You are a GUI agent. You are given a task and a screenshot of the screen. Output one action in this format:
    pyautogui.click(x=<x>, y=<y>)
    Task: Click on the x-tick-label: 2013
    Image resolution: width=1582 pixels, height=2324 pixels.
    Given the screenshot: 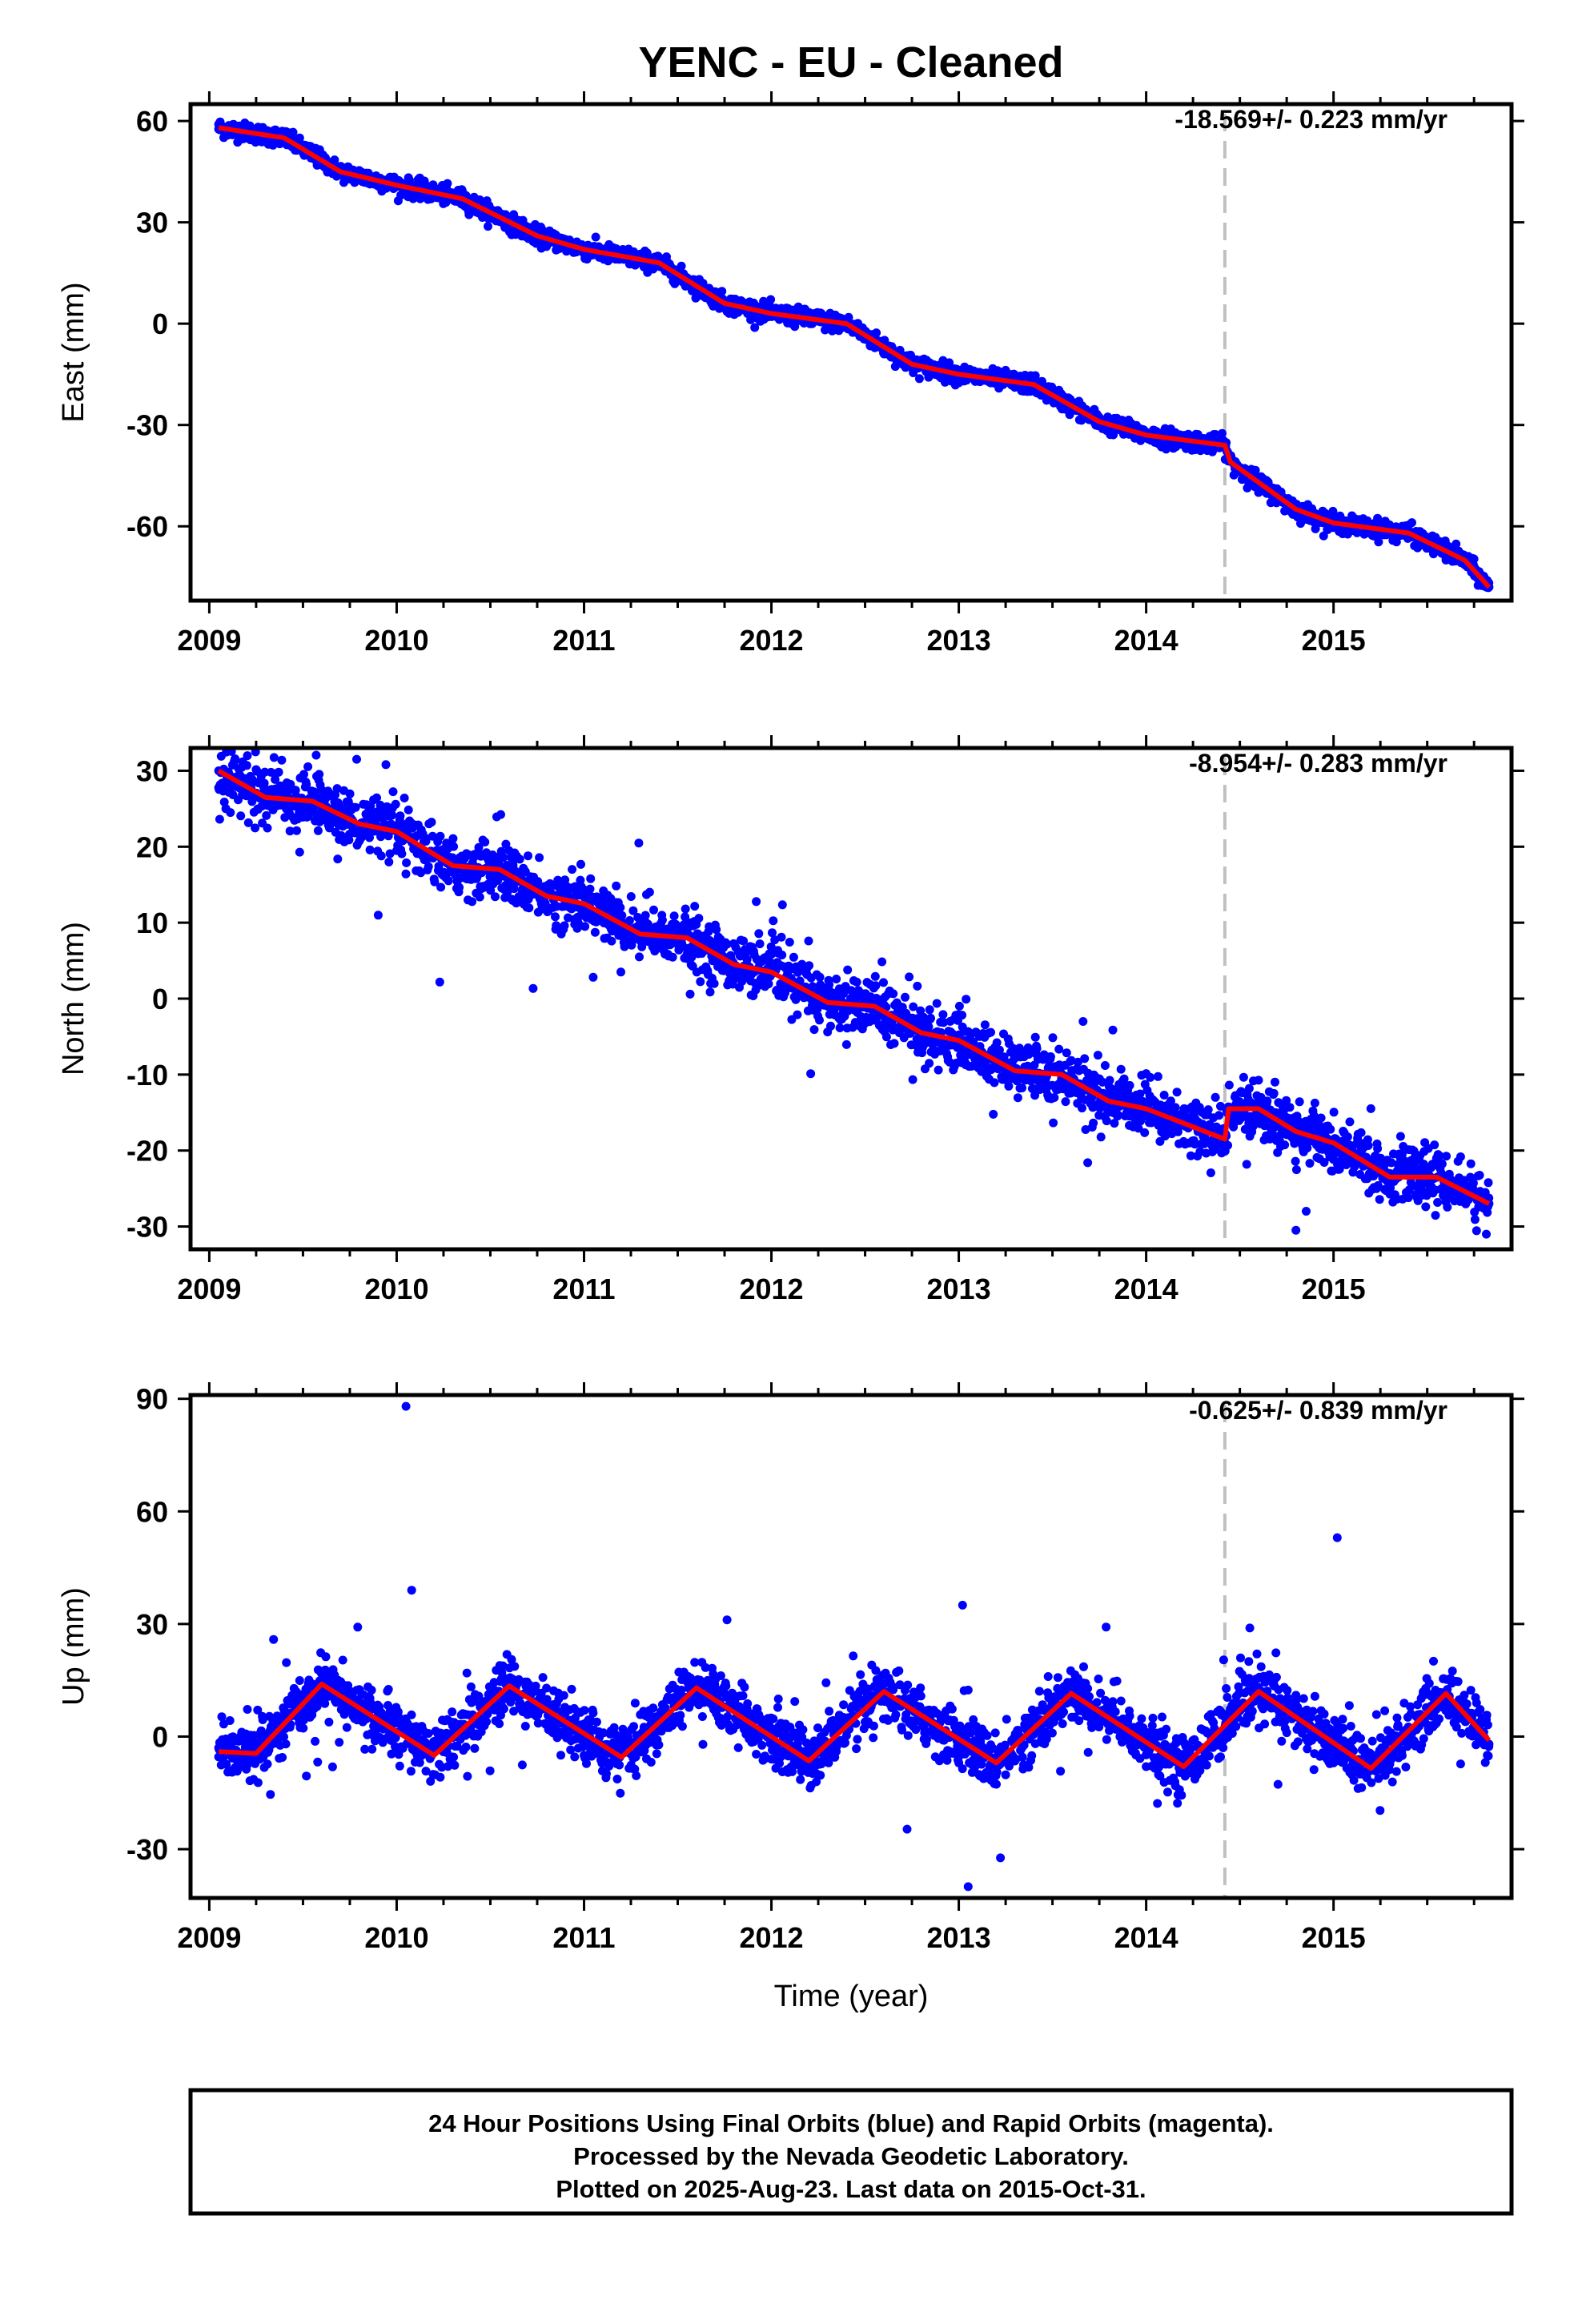 What is the action you would take?
    pyautogui.click(x=959, y=640)
    